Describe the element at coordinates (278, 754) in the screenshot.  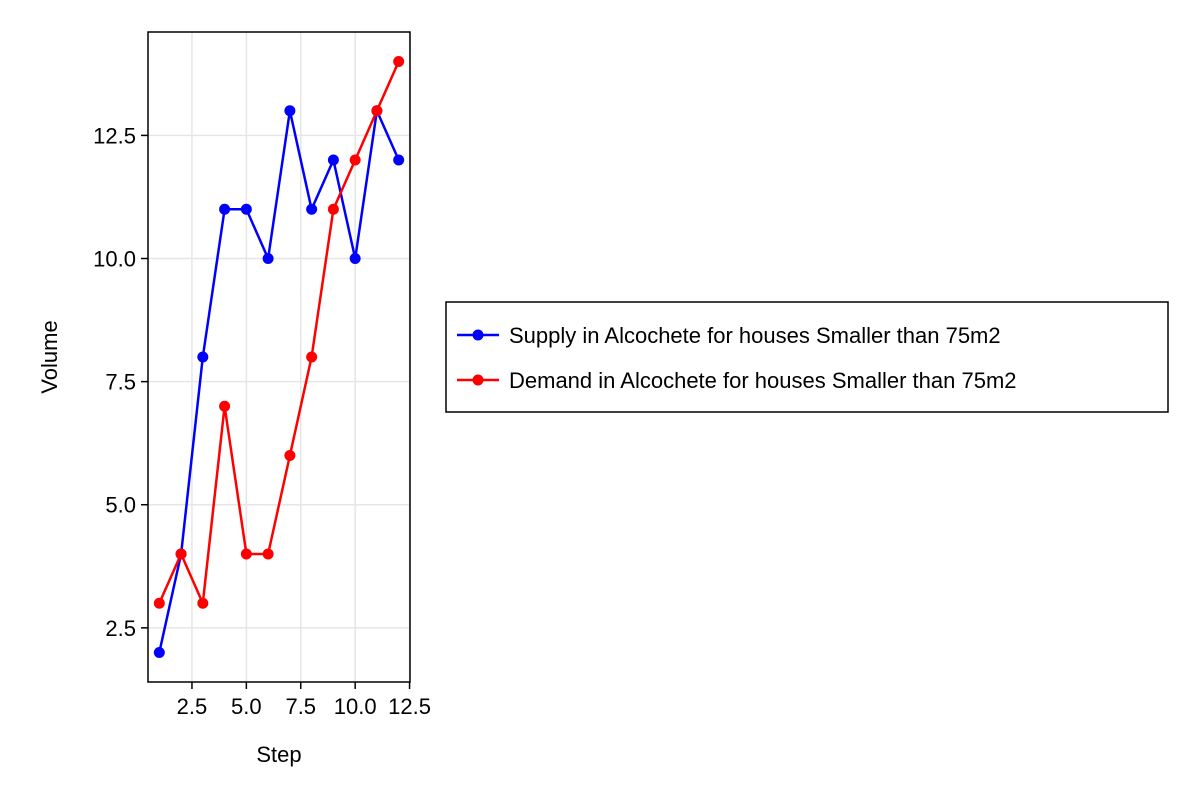
I see `x-axis-title: Step` at that location.